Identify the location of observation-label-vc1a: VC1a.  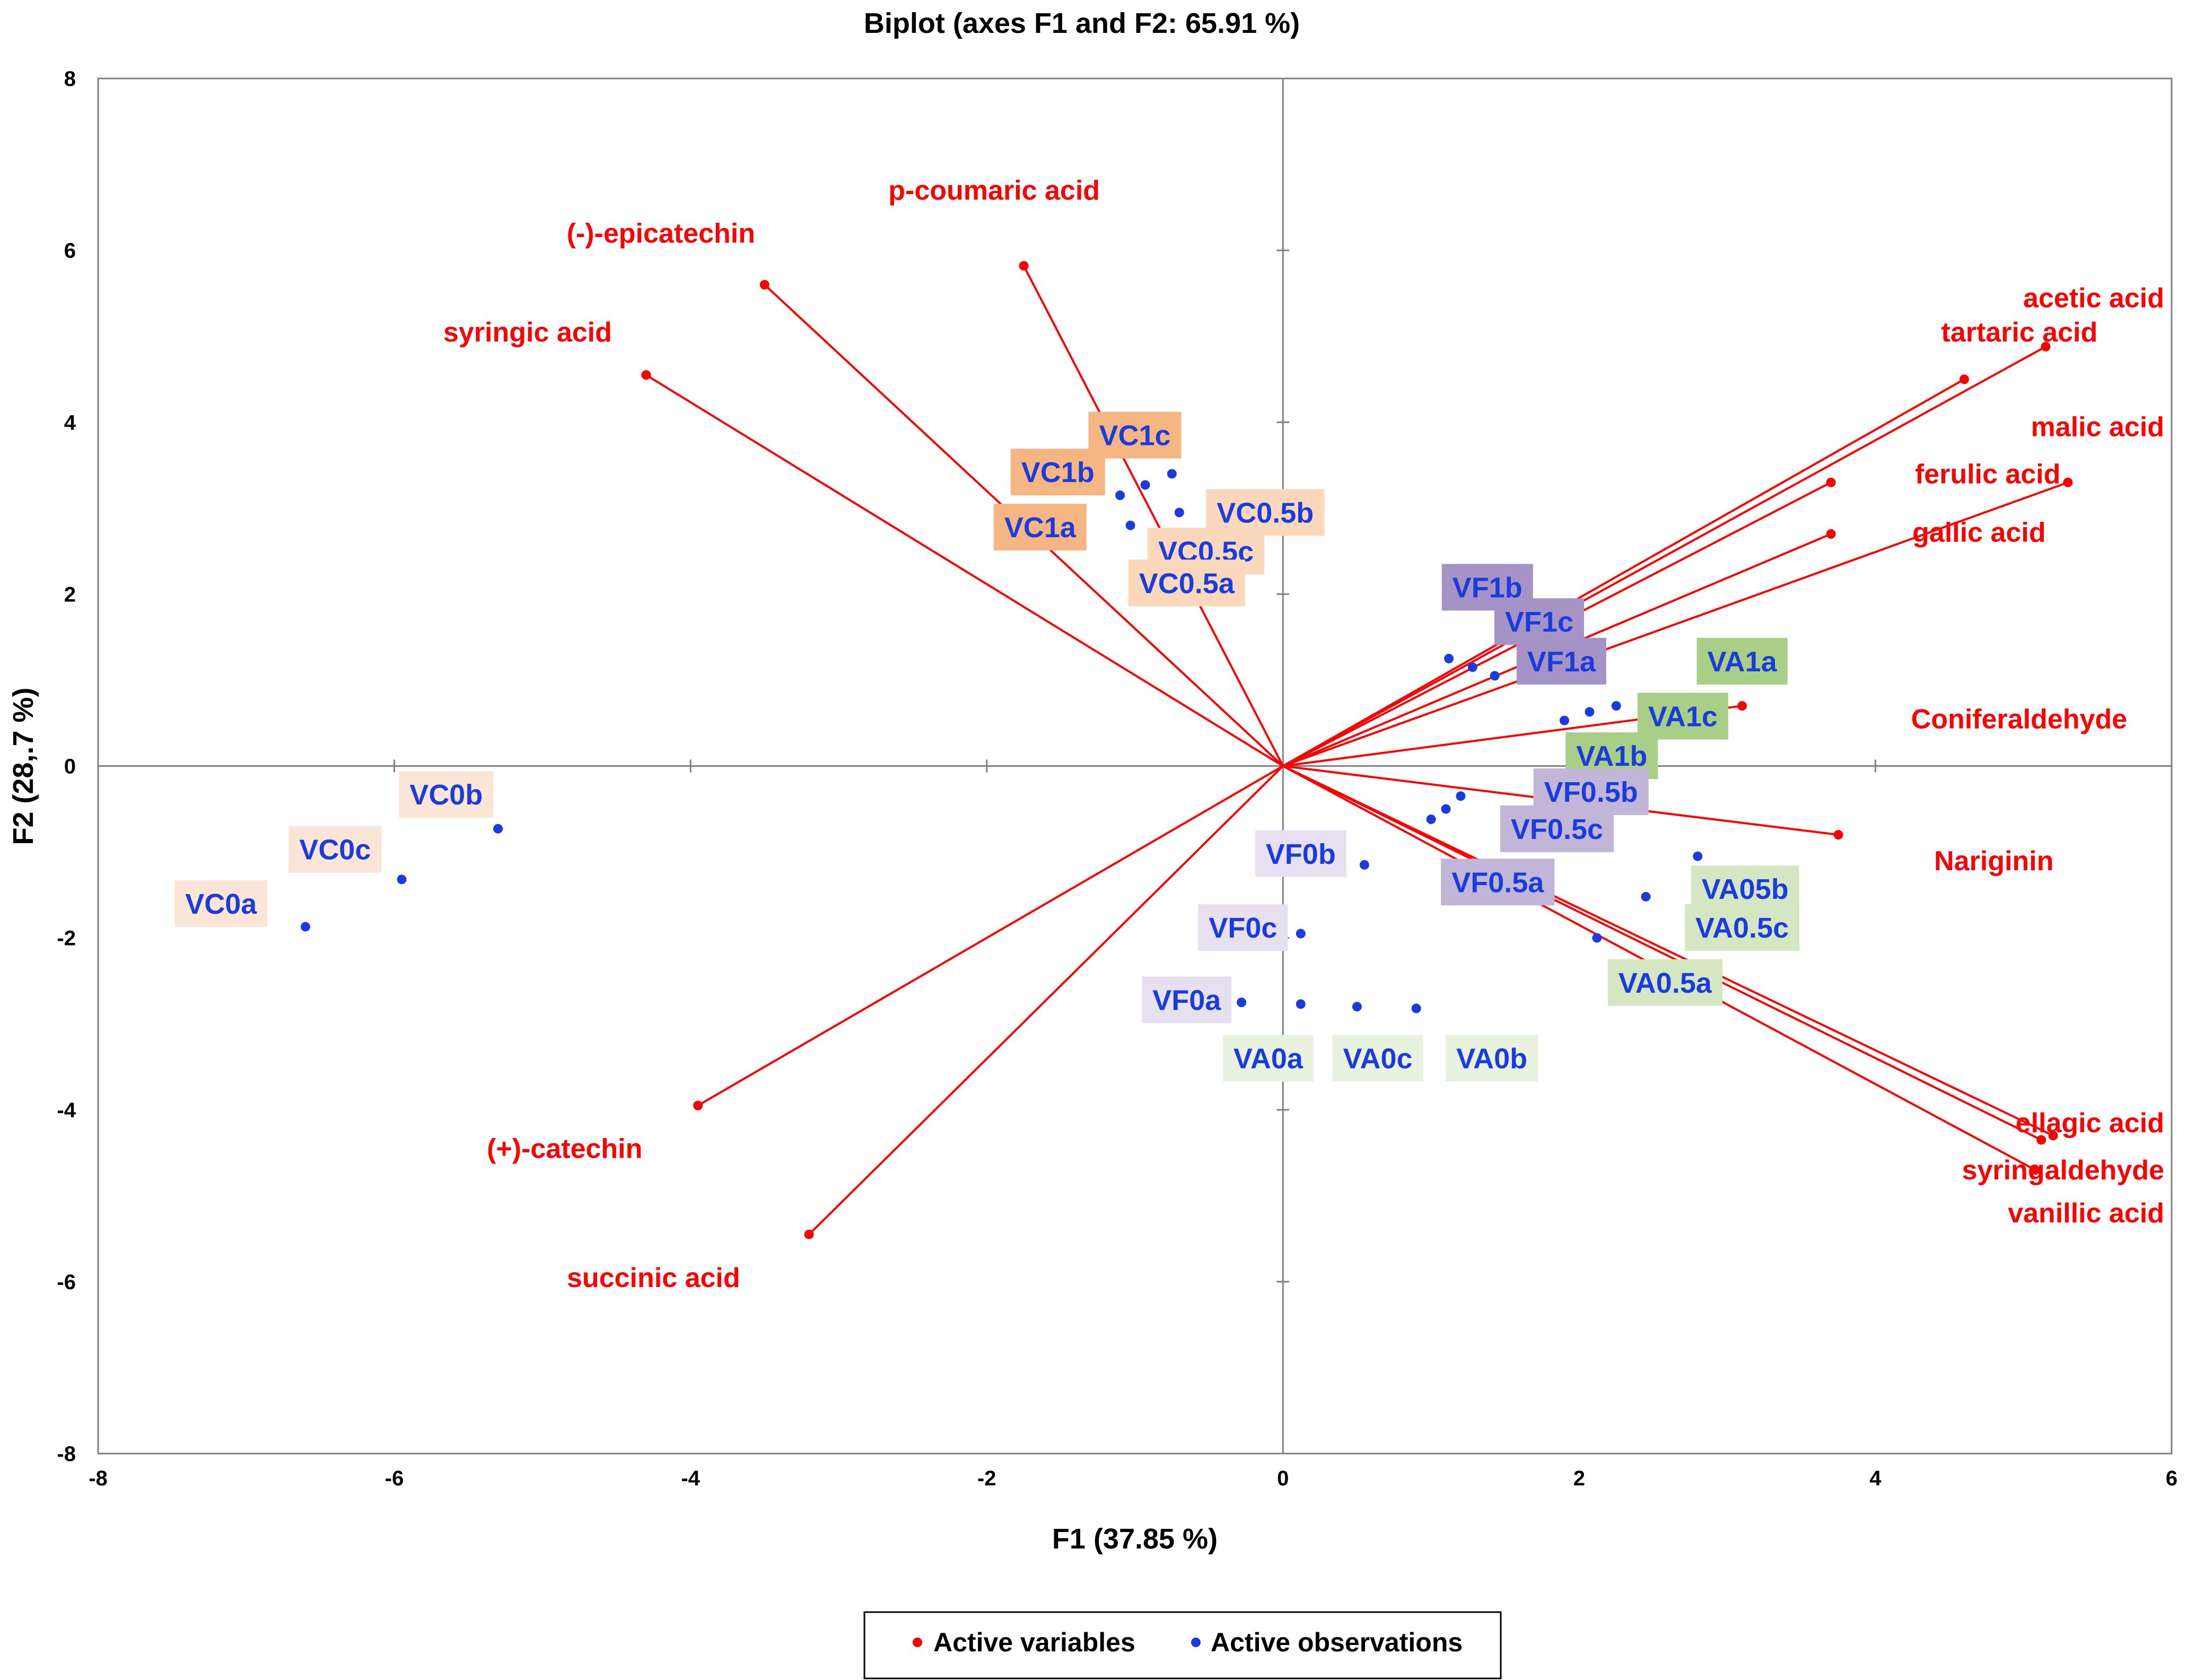
(1040, 528).